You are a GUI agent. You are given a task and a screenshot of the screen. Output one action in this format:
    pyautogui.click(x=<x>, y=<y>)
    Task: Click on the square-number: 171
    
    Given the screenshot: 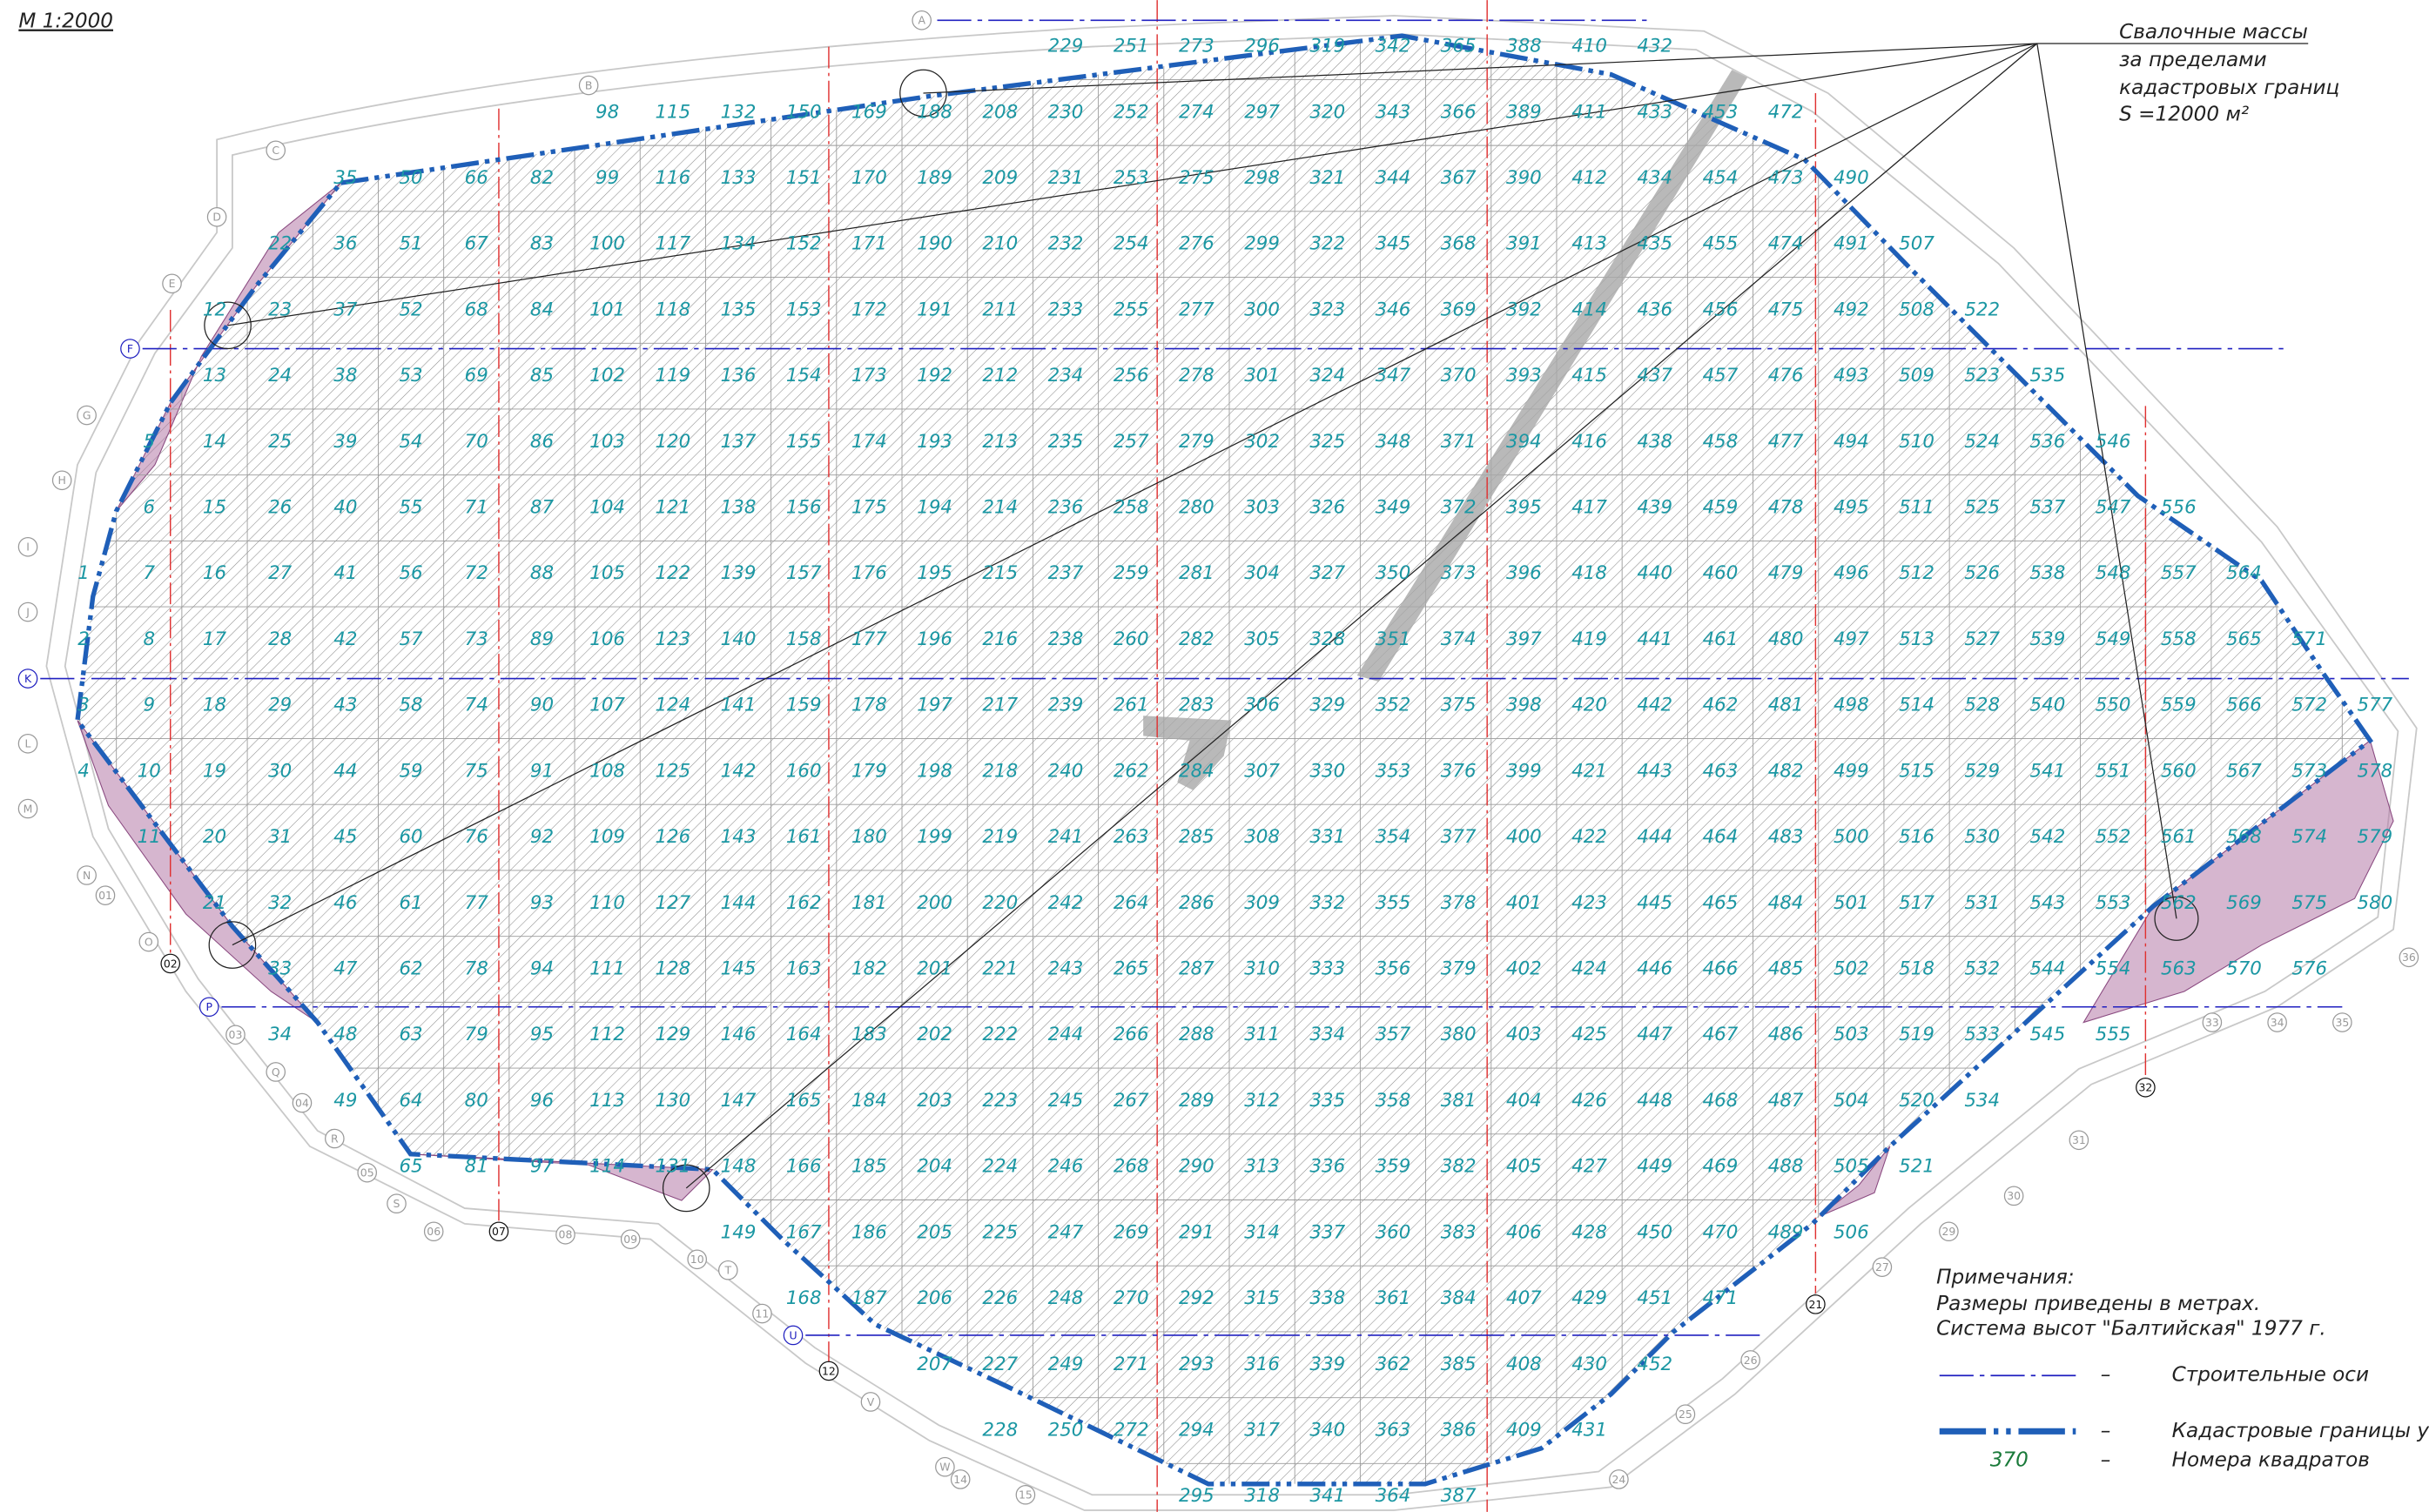 What is the action you would take?
    pyautogui.click(x=869, y=244)
    